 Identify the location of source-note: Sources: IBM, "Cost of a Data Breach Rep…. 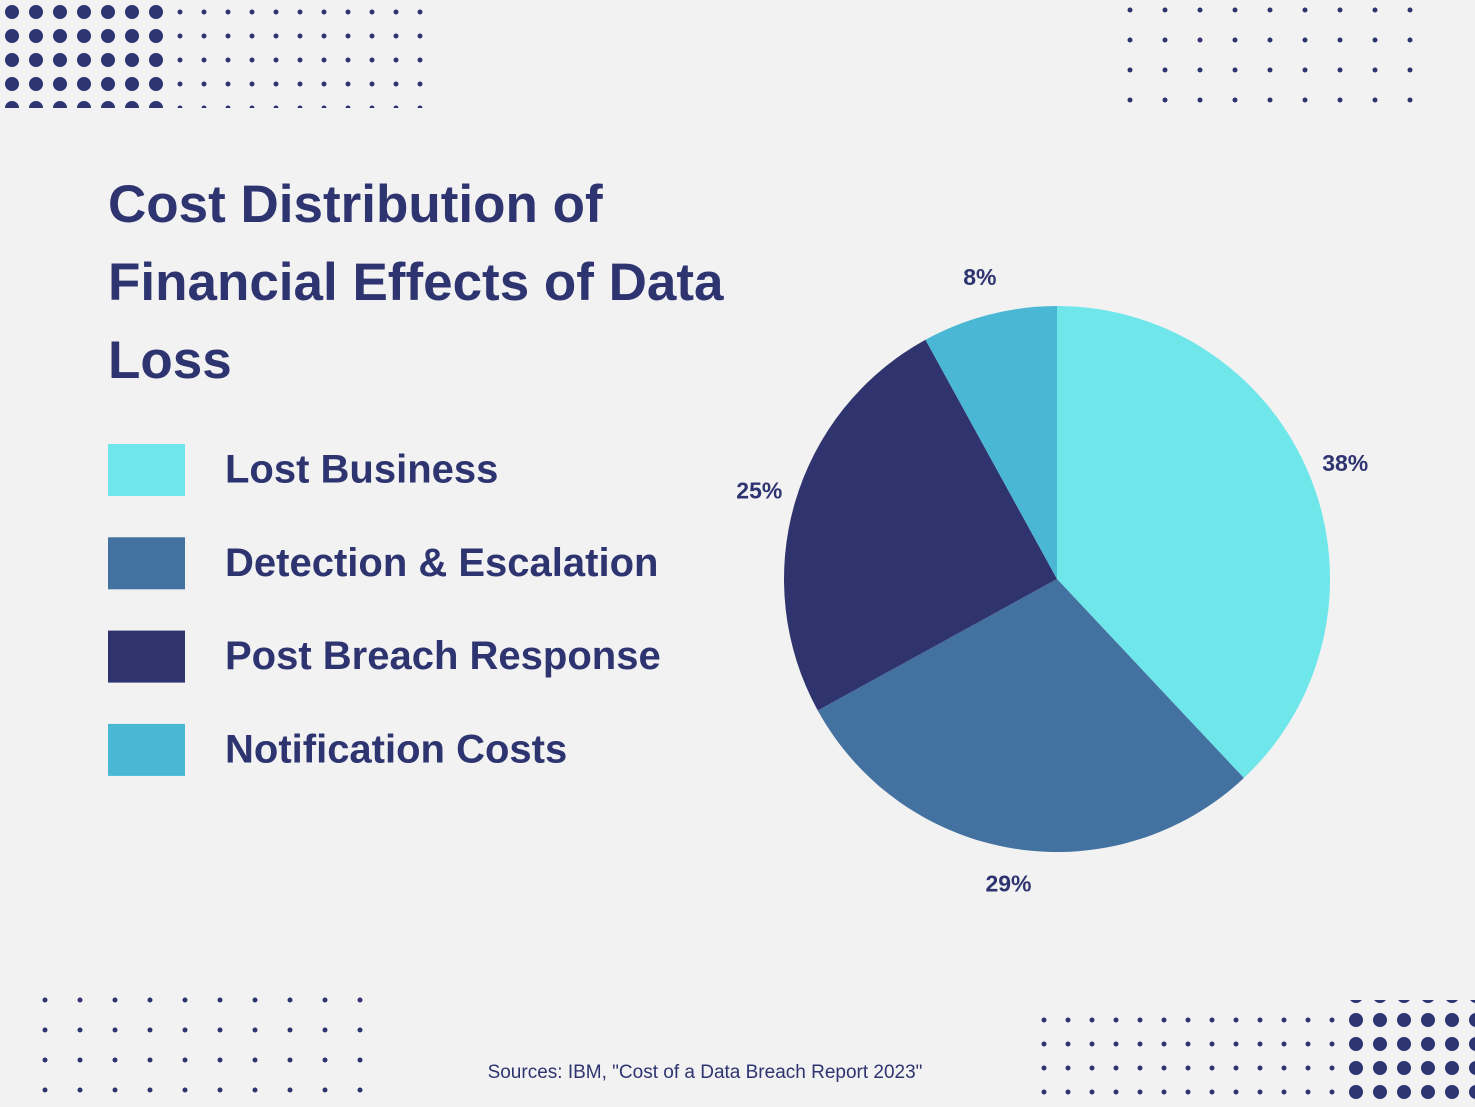
(705, 1072).